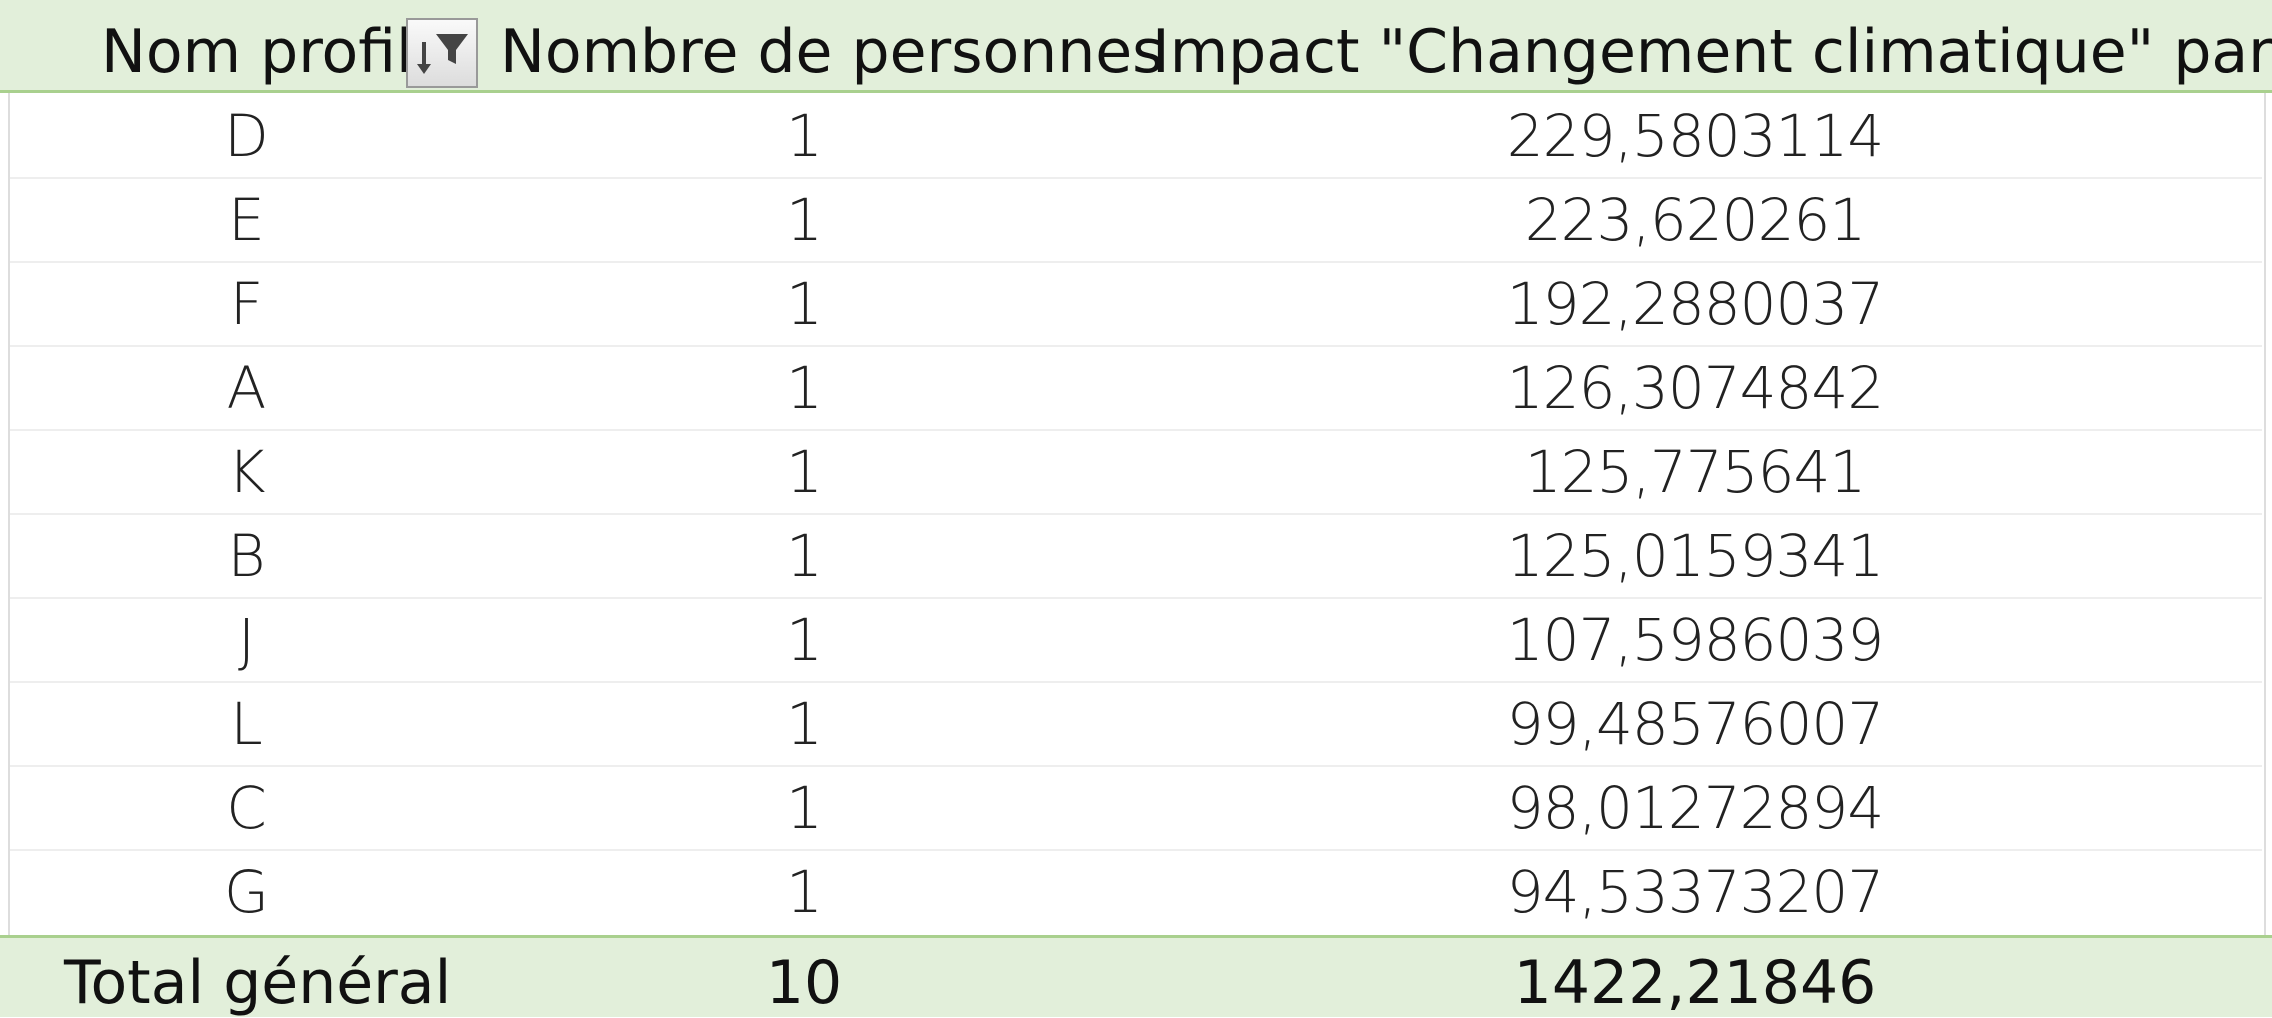 The width and height of the screenshot is (2272, 1018). What do you see at coordinates (1695, 724) in the screenshot?
I see `cell: 99,48576007` at bounding box center [1695, 724].